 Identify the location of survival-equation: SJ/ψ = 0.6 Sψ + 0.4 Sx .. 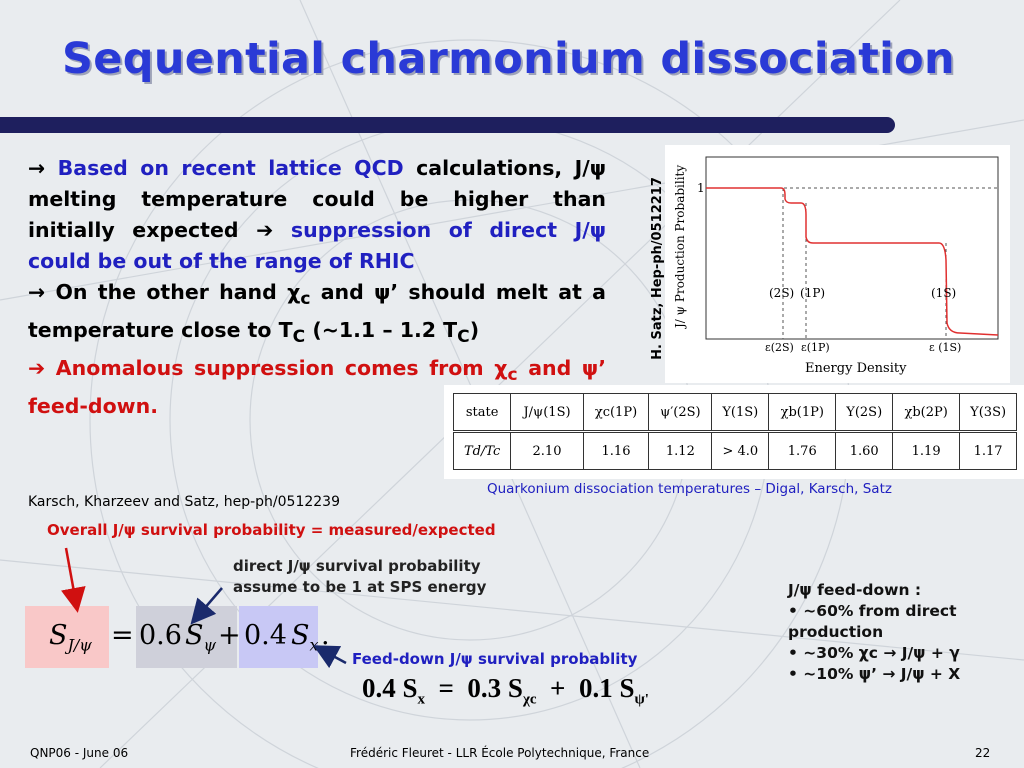
(180, 637).